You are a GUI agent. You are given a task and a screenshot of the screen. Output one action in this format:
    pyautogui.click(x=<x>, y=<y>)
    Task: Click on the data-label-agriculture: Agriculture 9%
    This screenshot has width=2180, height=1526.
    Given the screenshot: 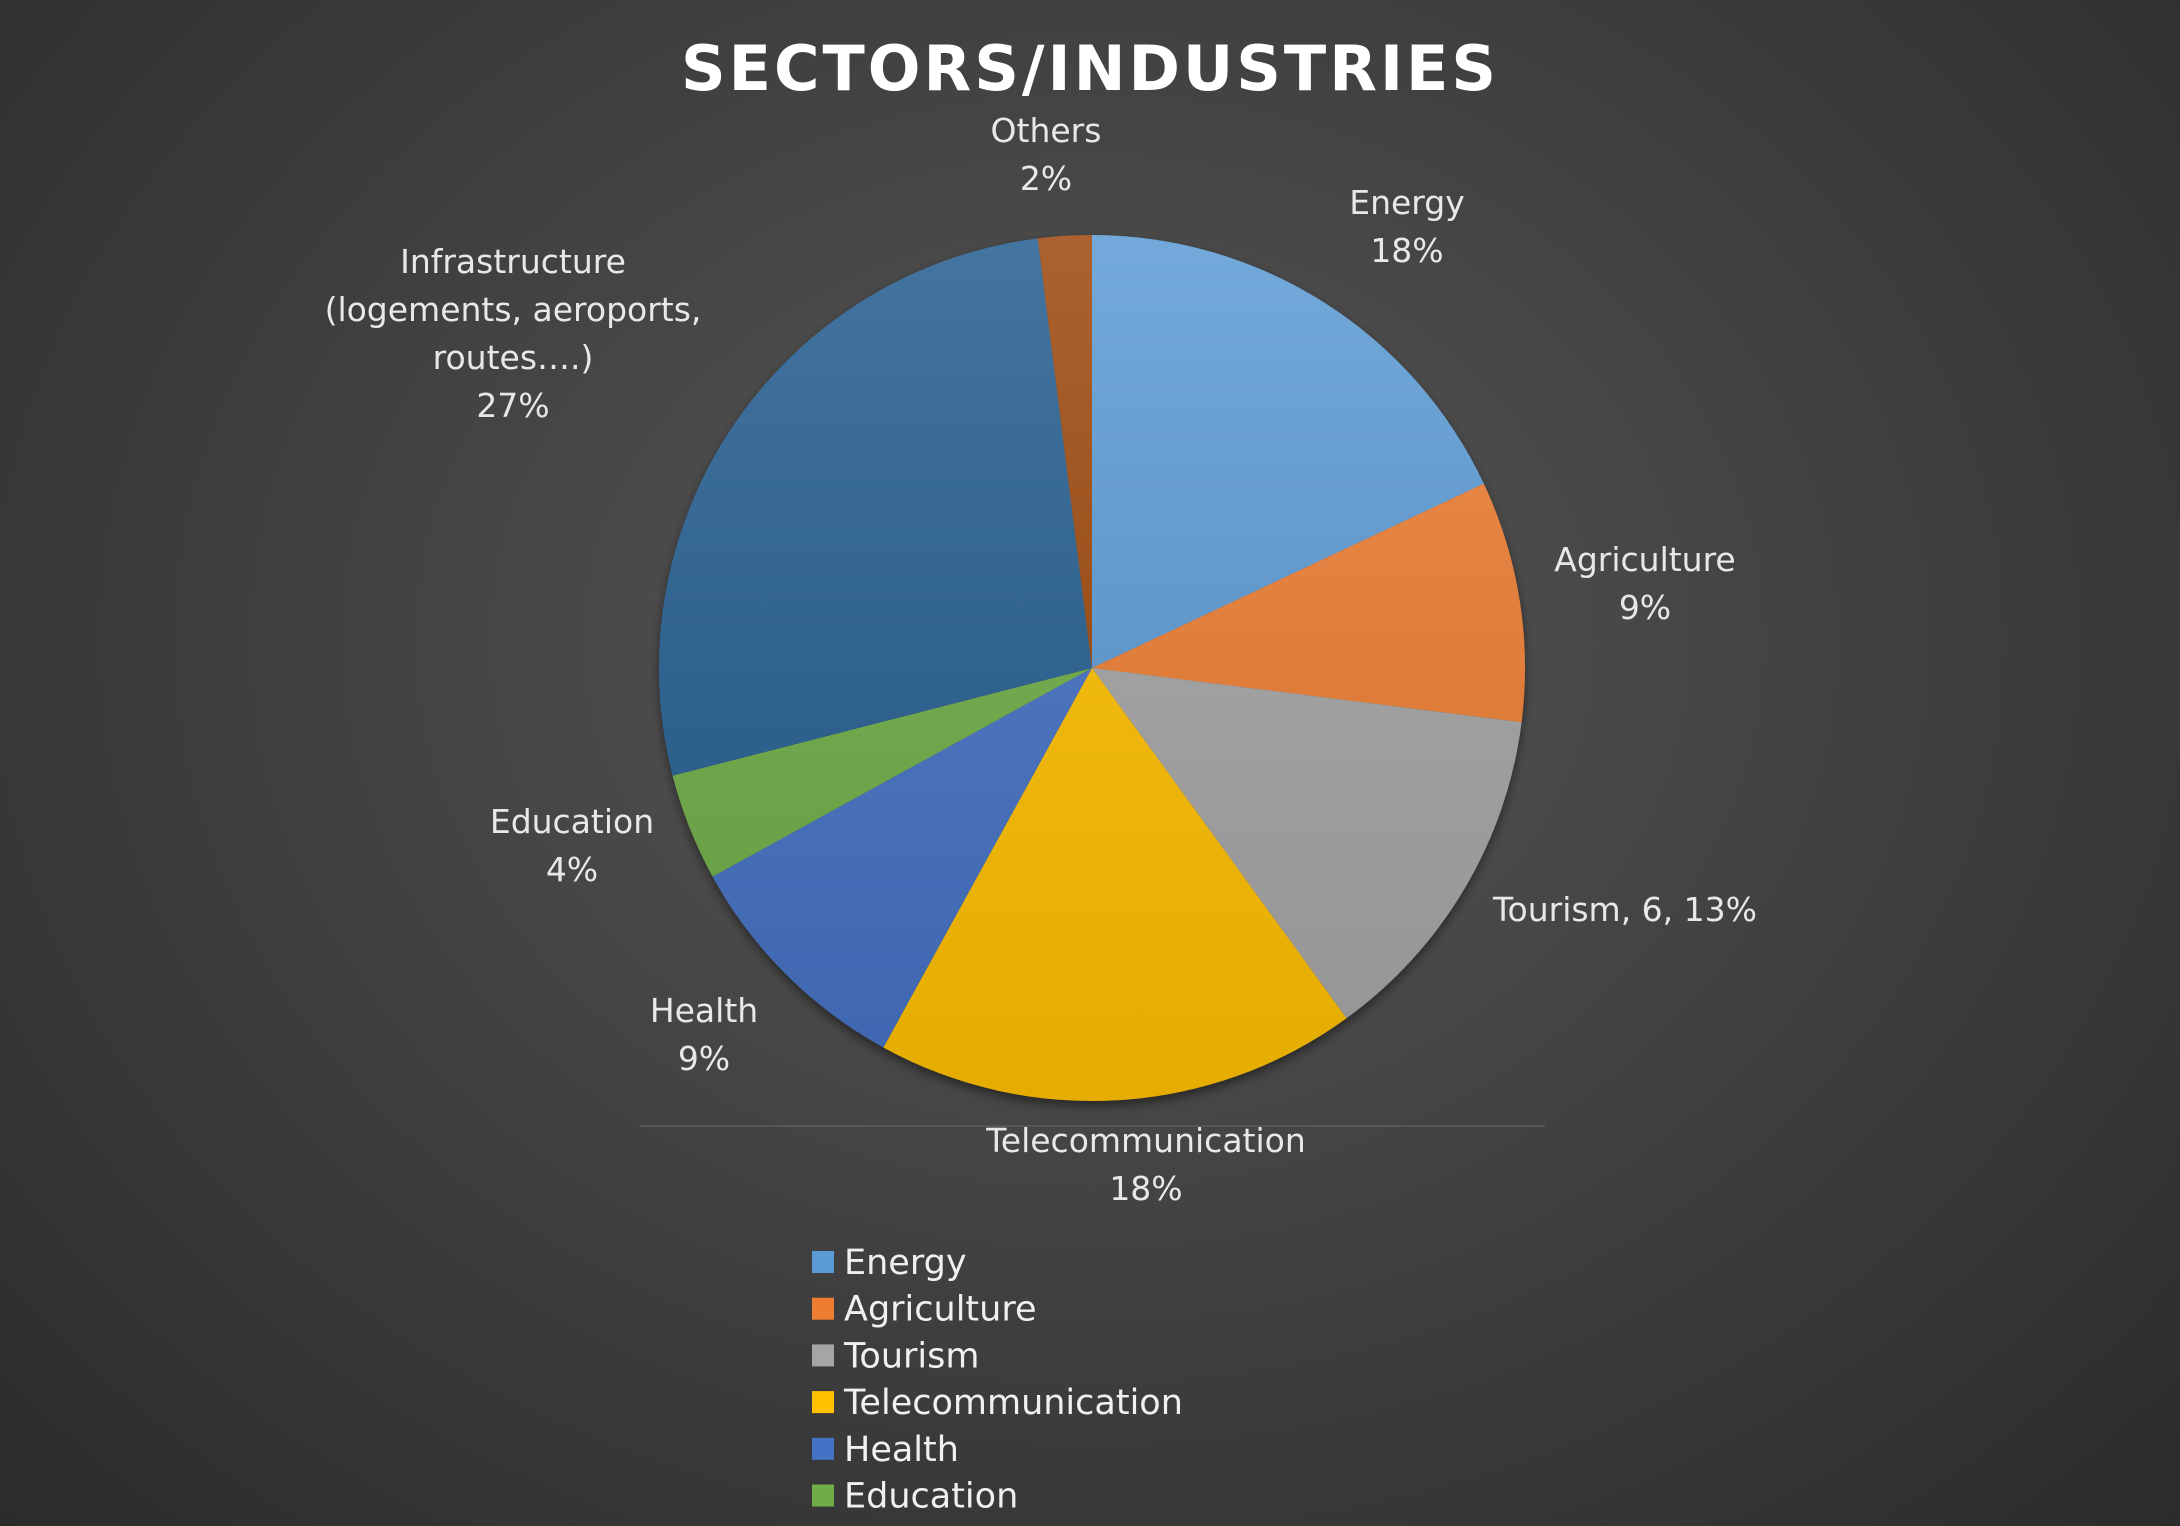 What is the action you would take?
    pyautogui.click(x=1644, y=583)
    